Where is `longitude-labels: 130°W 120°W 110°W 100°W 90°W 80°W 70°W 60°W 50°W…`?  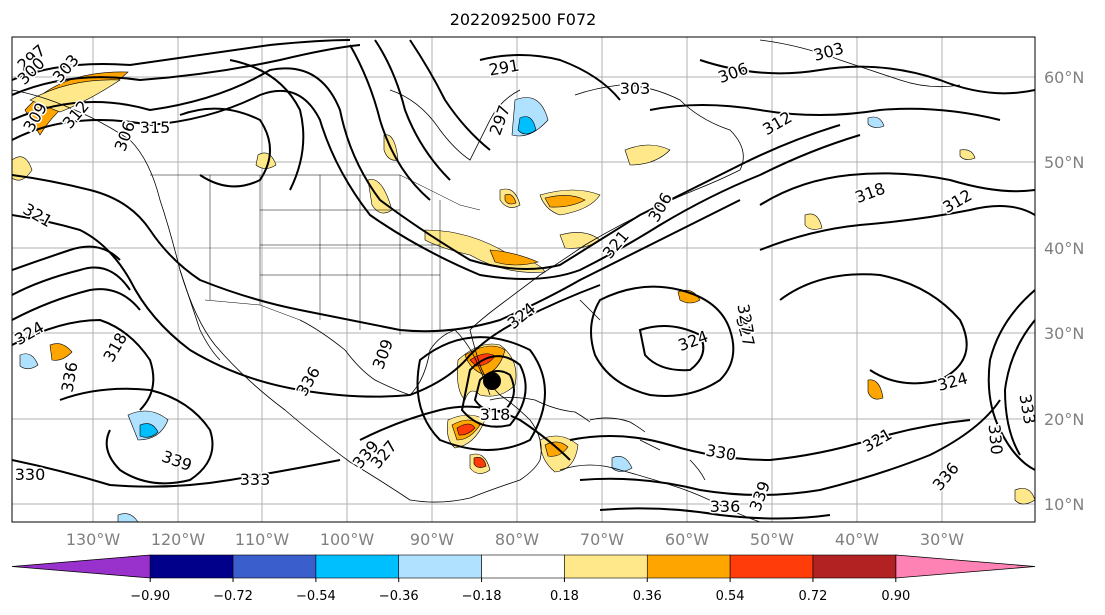 longitude-labels: 130°W 120°W 110°W 100°W 90°W 80°W 70°W 60°W 50°W… is located at coordinates (515, 539).